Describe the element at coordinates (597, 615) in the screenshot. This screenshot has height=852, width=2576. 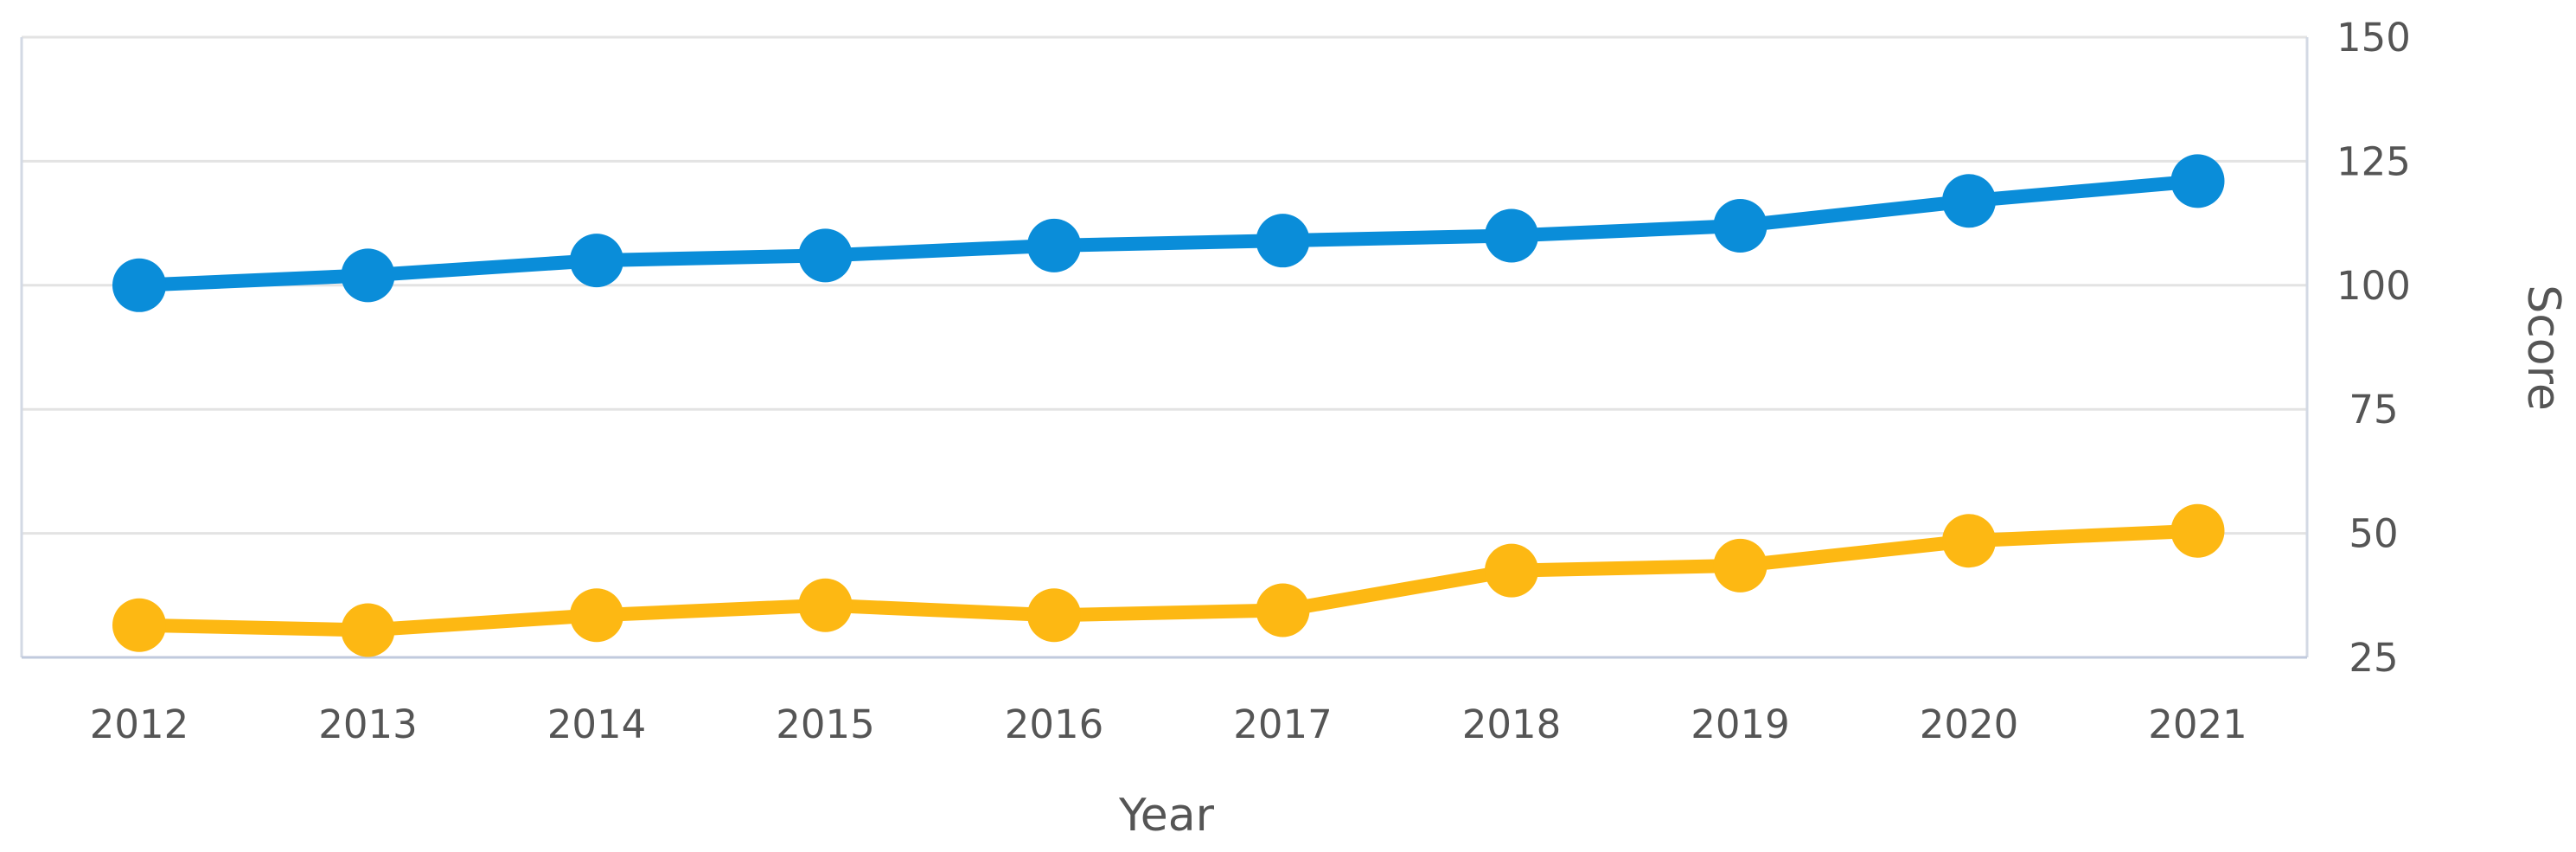
I see `series-2-point-2014` at that location.